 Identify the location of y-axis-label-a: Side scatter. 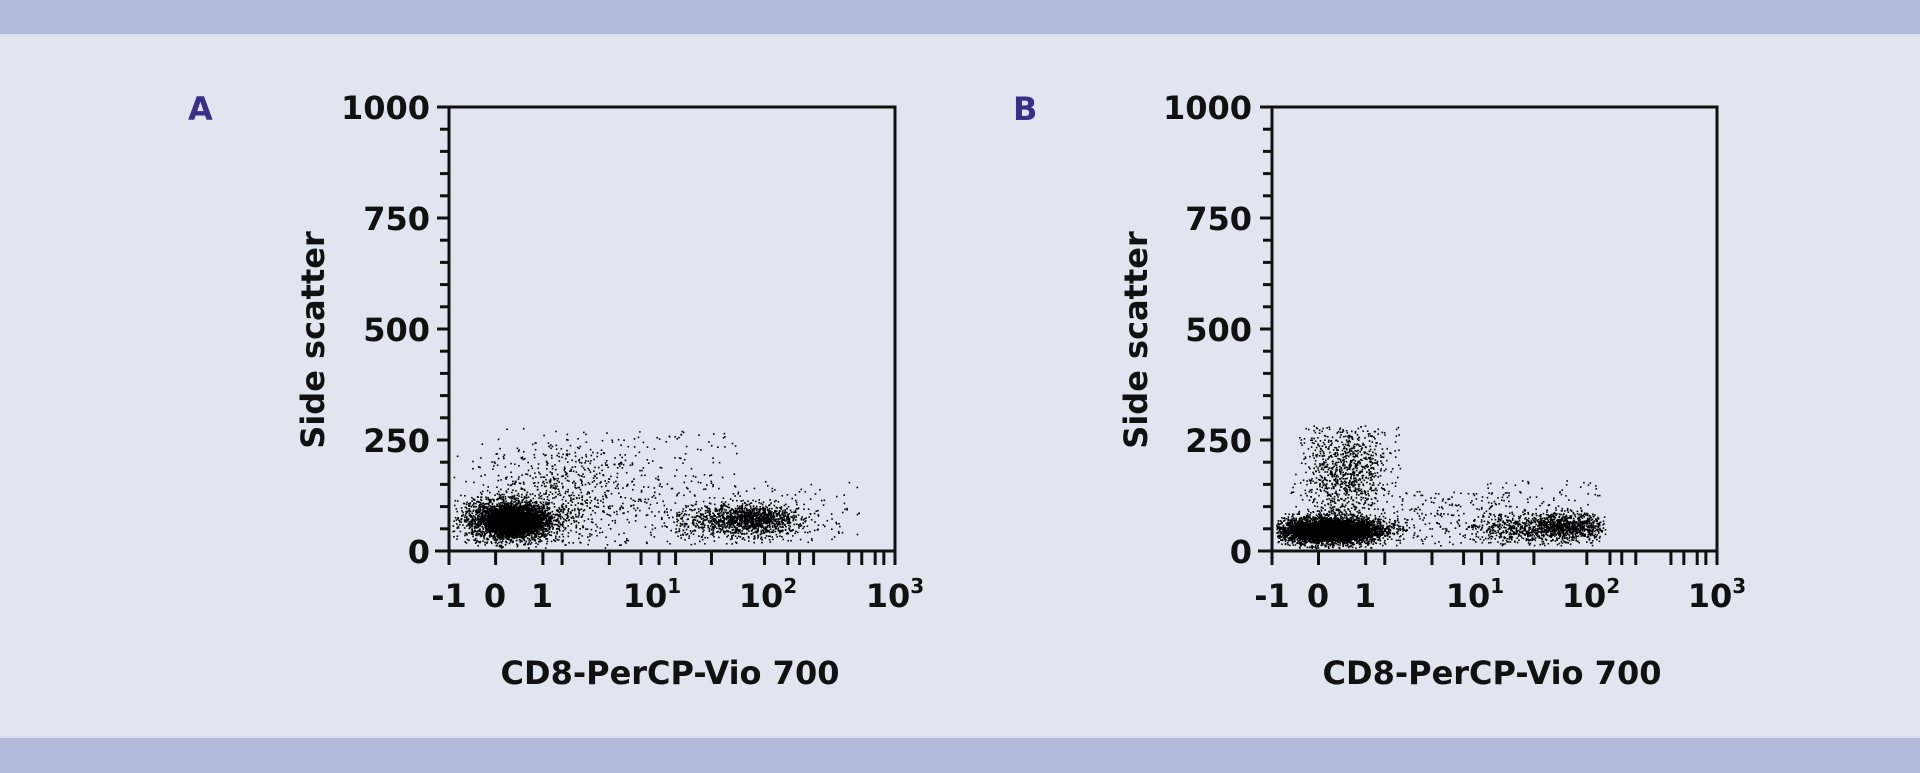
(313, 340).